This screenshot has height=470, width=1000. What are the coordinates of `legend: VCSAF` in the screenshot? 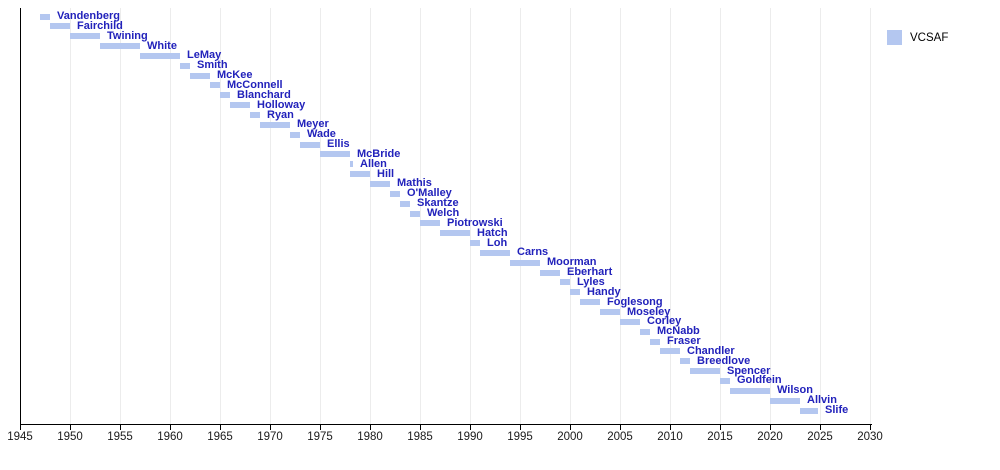 It's located at (917, 37).